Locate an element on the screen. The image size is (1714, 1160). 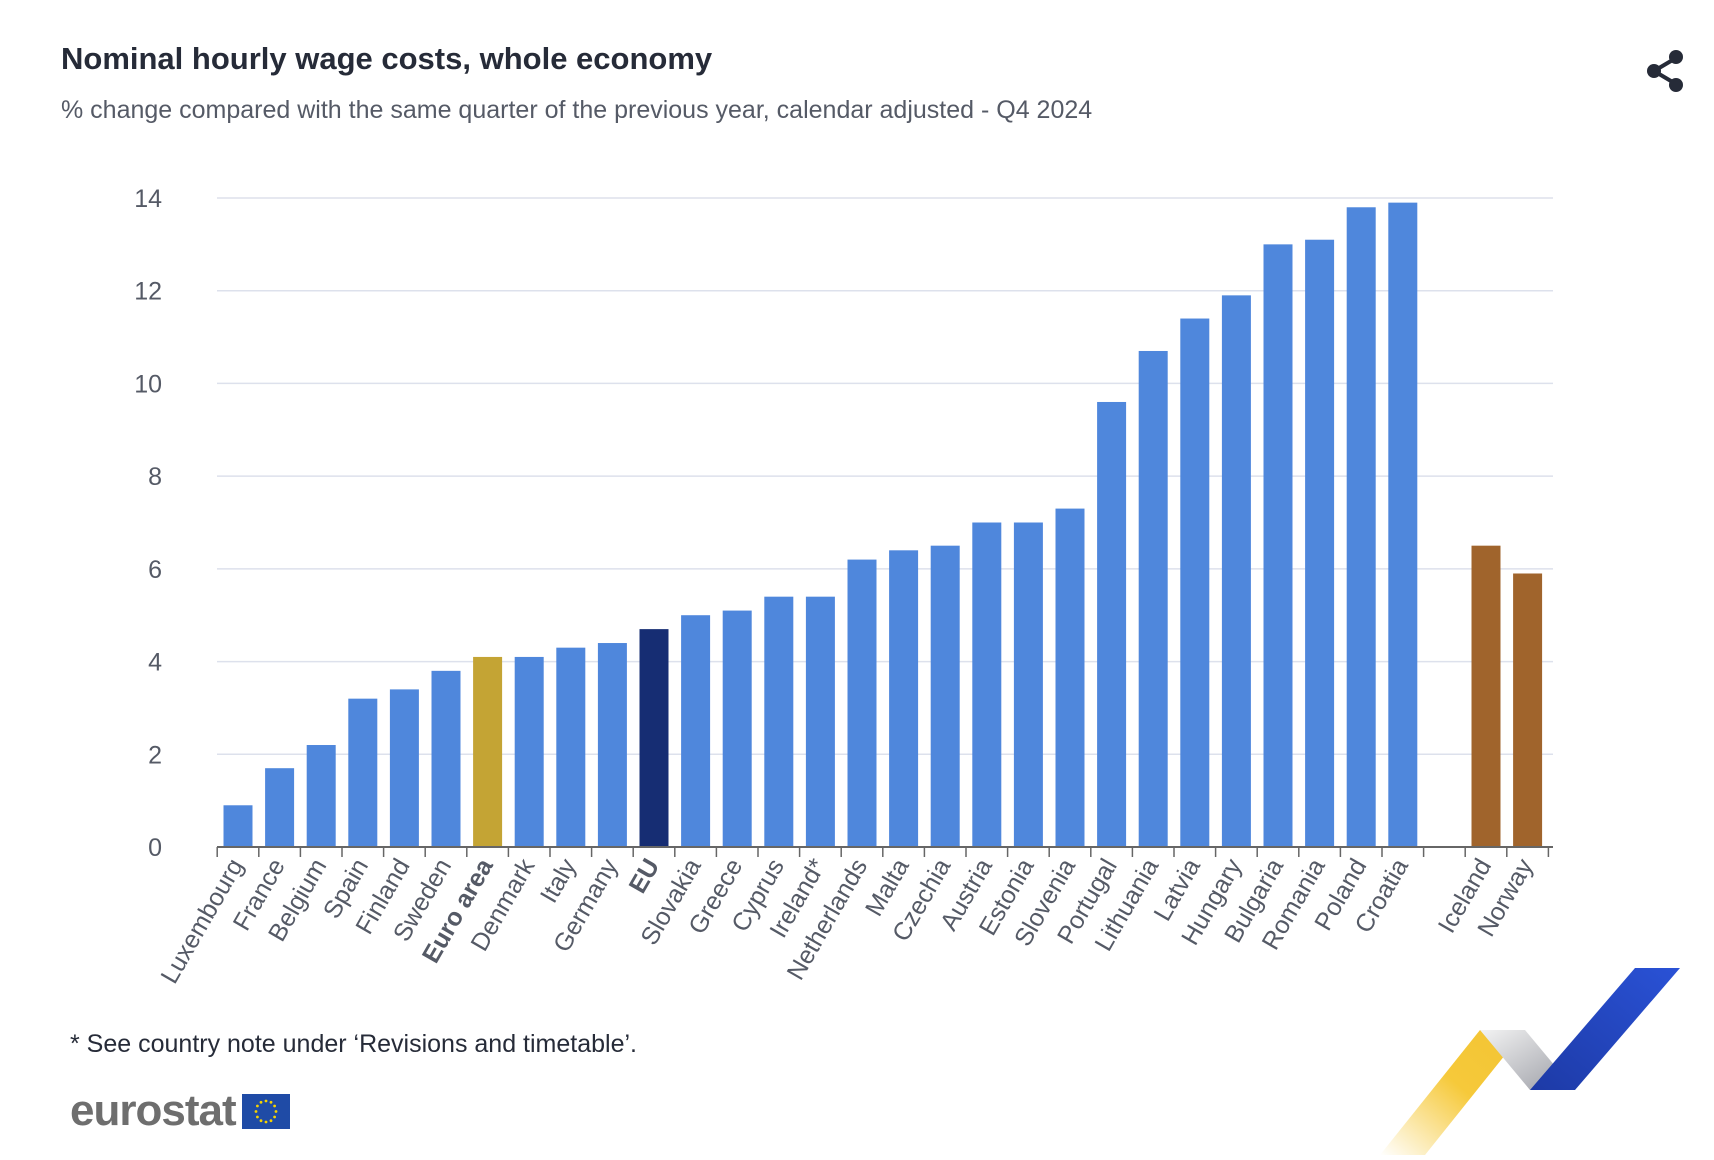
y-tick-label: 6 is located at coordinates (155, 570).